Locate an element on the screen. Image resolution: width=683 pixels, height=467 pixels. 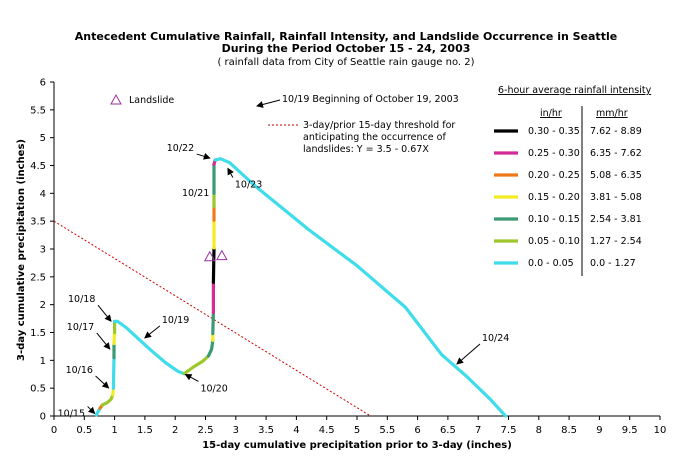
legend-mmhr: 2.54 - 3.81 is located at coordinates (616, 219).